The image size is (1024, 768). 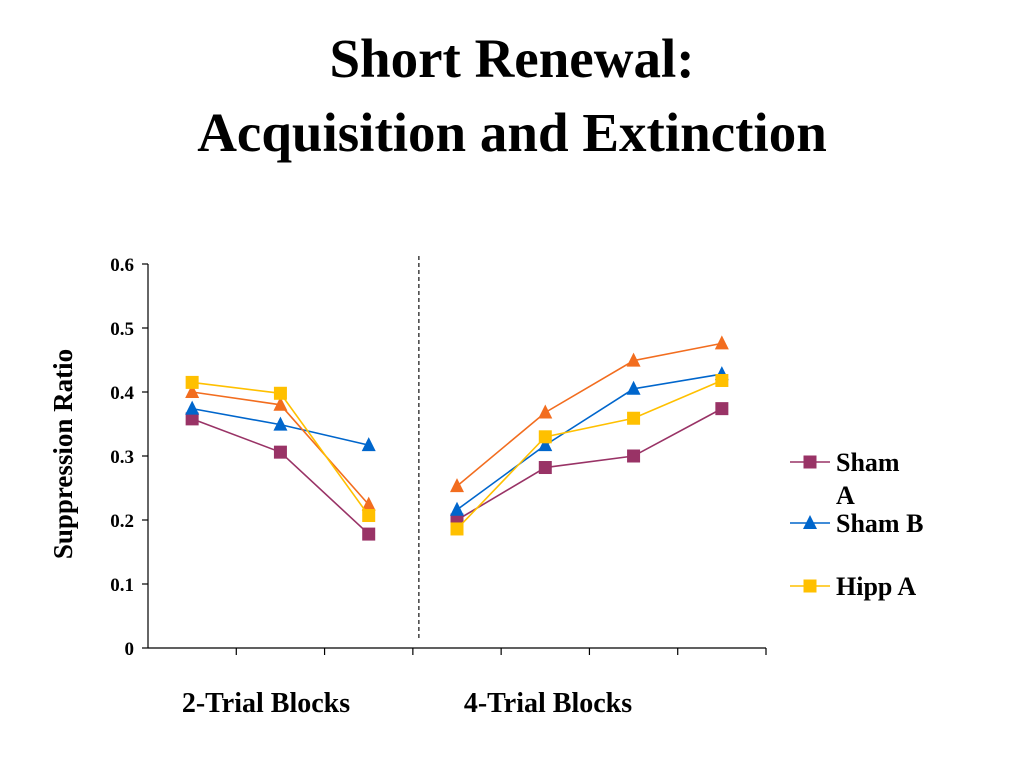 I want to click on y-tick-label: 0.2, so click(x=122, y=521).